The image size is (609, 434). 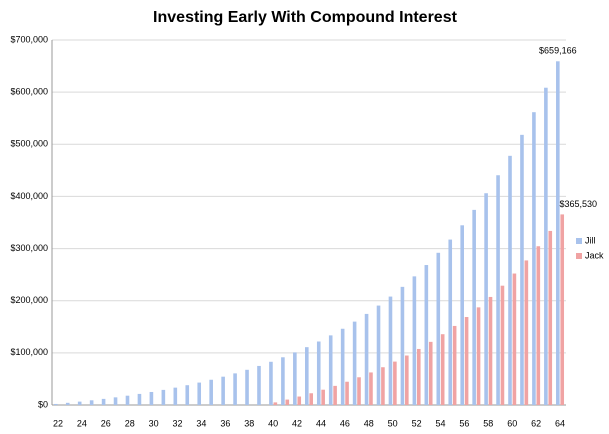 I want to click on x-tick-label: 50, so click(x=393, y=423).